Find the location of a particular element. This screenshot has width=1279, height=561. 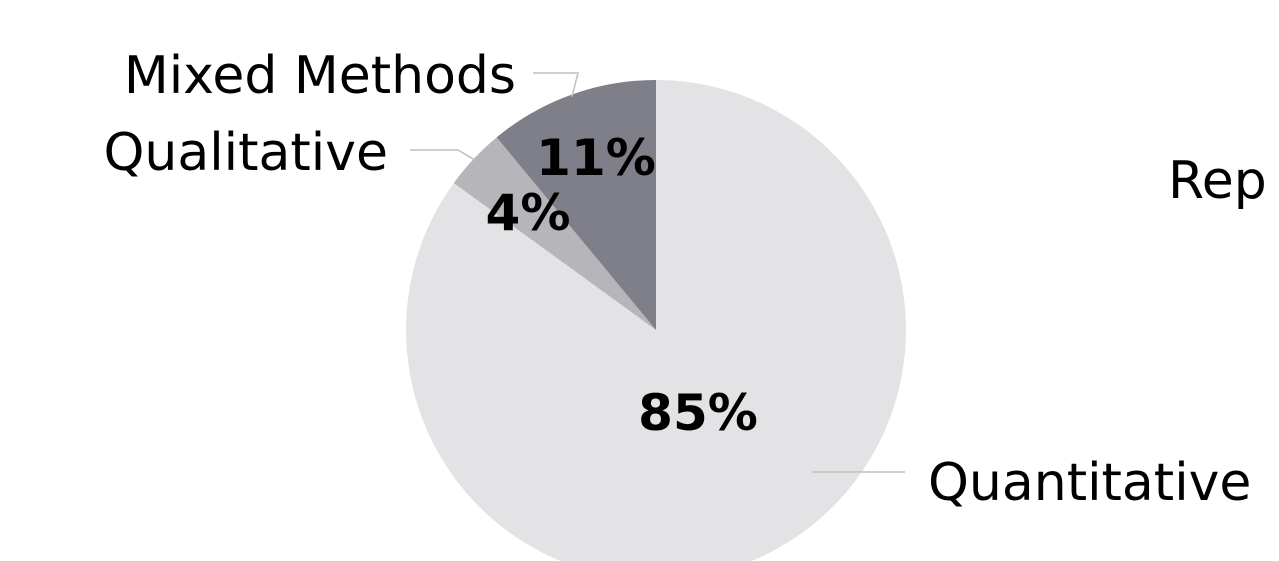

pie-slice-qualitative is located at coordinates (554, 233).